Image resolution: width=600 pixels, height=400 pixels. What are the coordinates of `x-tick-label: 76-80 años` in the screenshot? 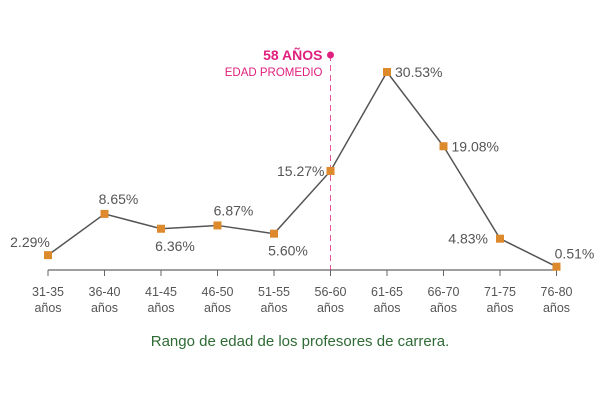 It's located at (557, 300).